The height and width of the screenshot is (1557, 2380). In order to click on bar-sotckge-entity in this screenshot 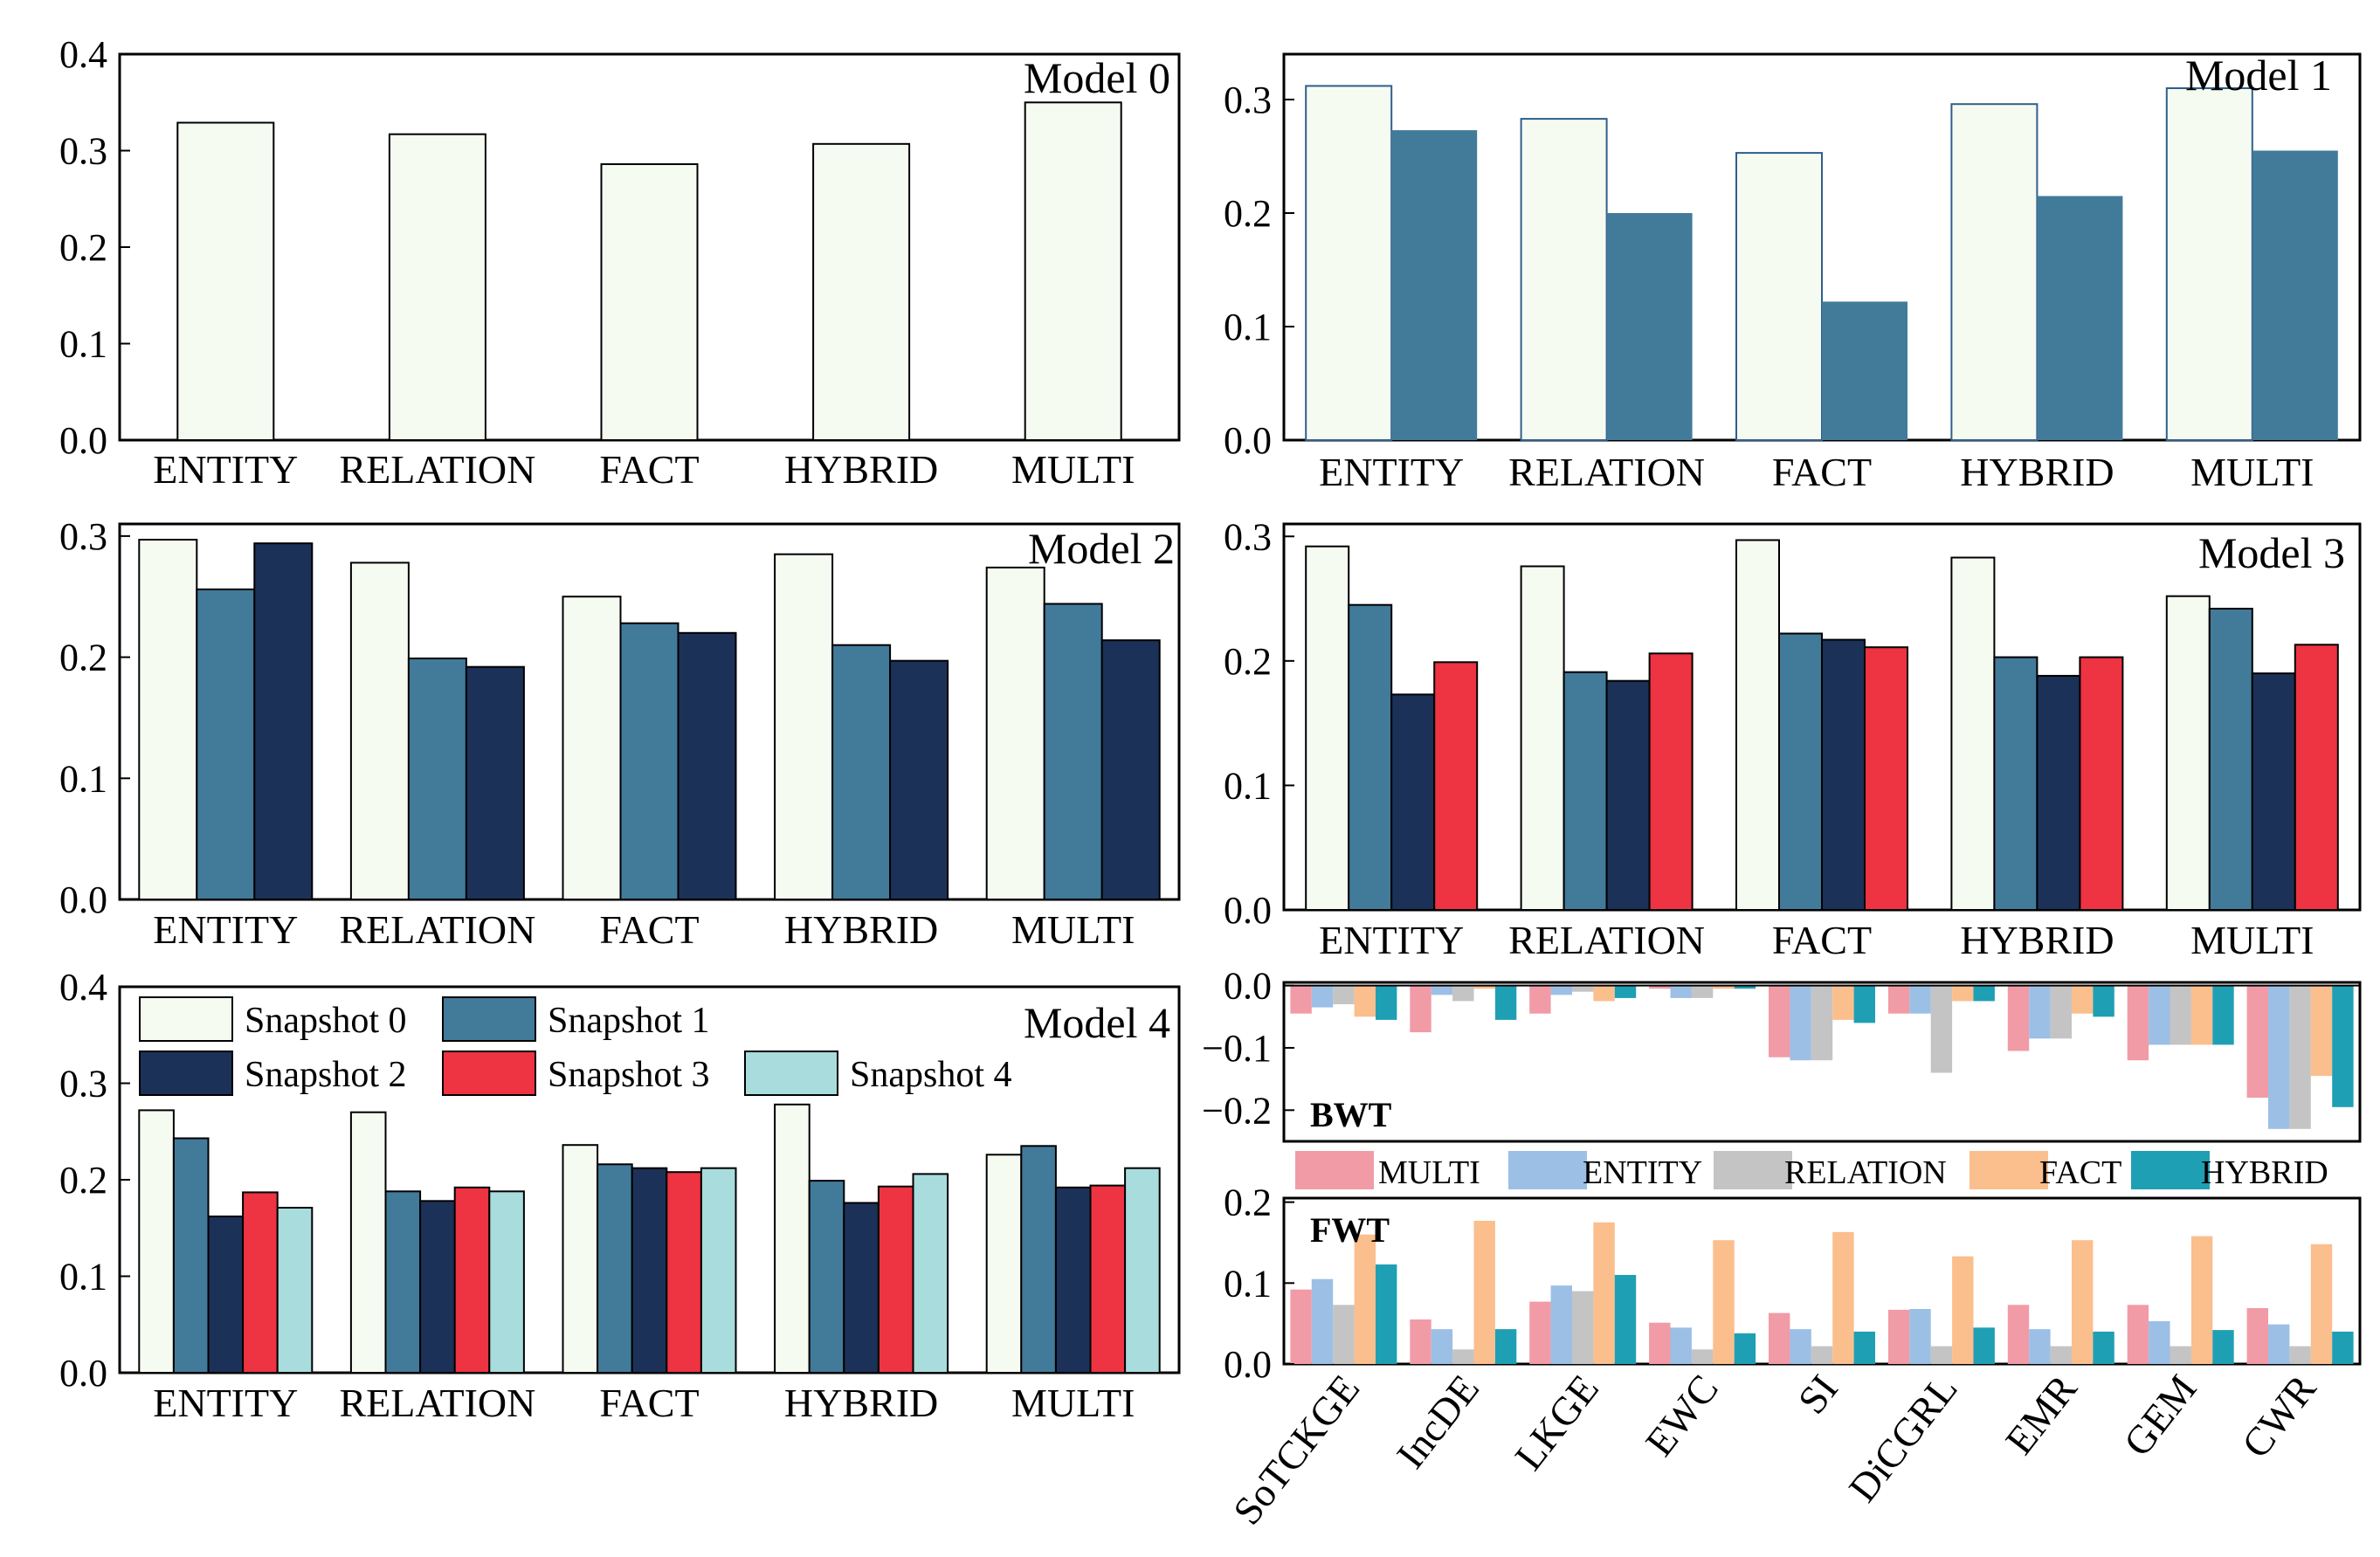, I will do `click(1322, 997)`.